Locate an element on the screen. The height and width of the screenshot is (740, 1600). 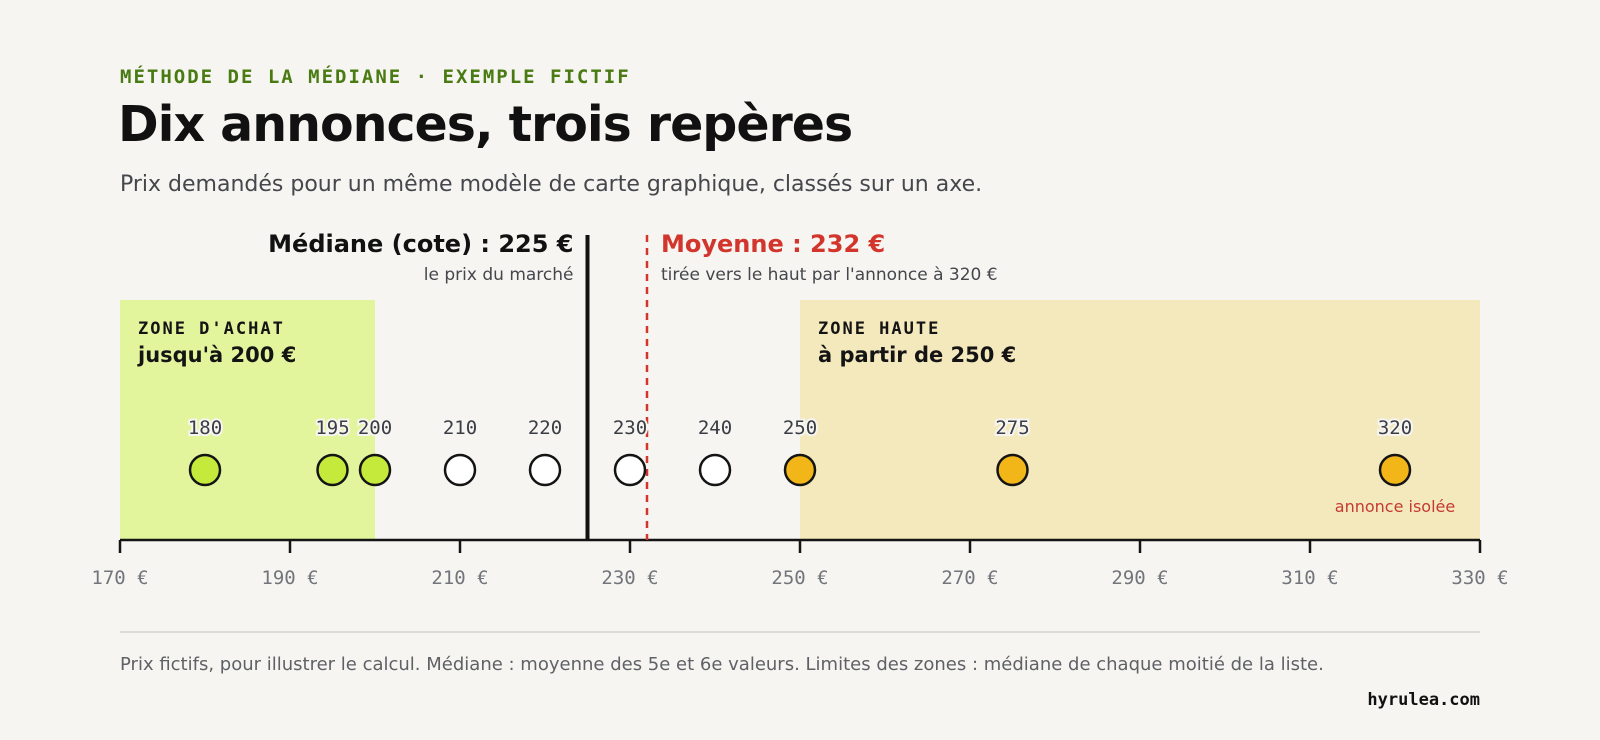
zone-haute-band is located at coordinates (1140, 420).